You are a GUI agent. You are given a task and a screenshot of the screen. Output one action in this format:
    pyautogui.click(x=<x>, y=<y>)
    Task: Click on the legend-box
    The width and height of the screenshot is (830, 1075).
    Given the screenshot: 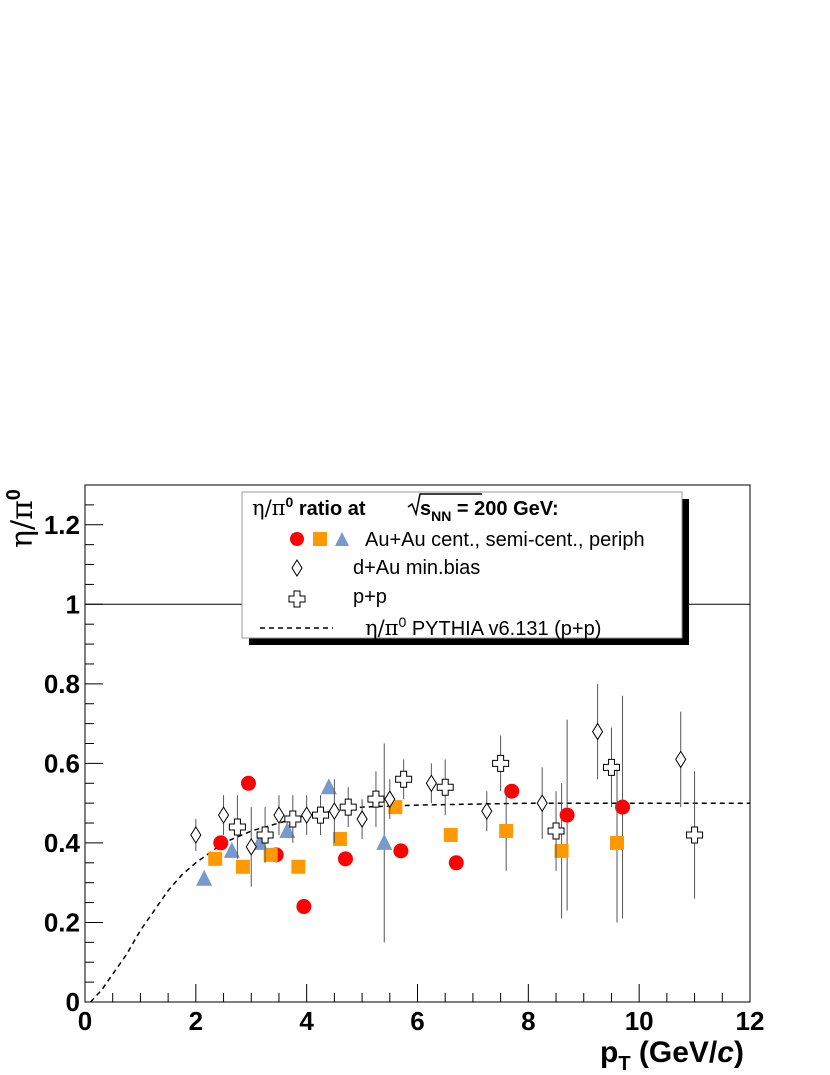 What is the action you would take?
    pyautogui.click(x=462, y=565)
    